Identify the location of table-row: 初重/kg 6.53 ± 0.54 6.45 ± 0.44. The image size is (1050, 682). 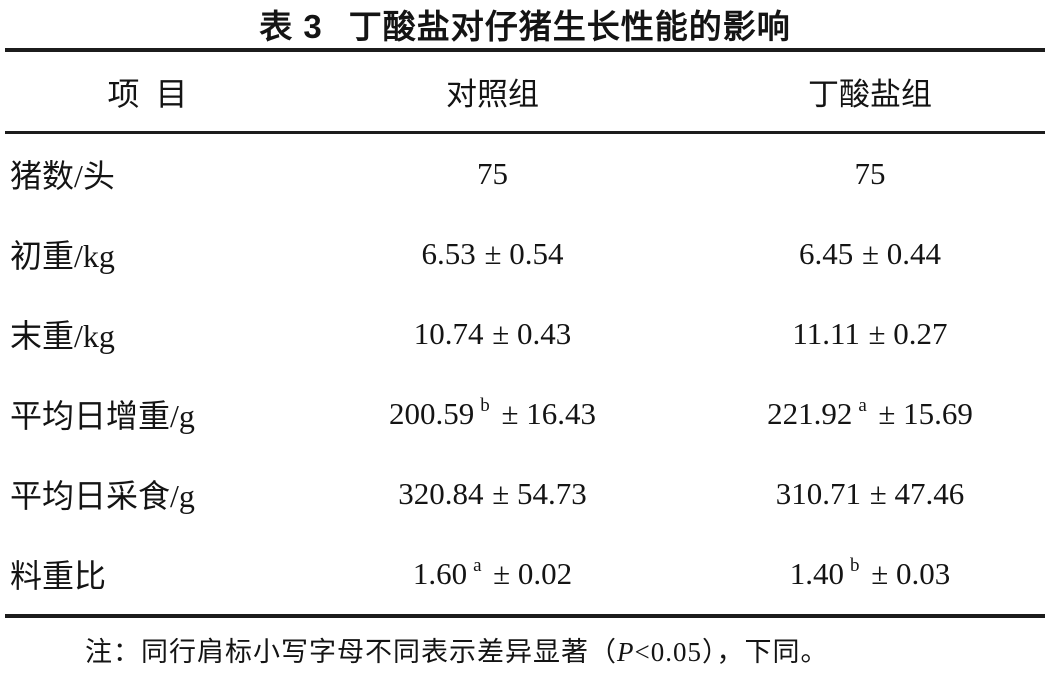
(525, 254).